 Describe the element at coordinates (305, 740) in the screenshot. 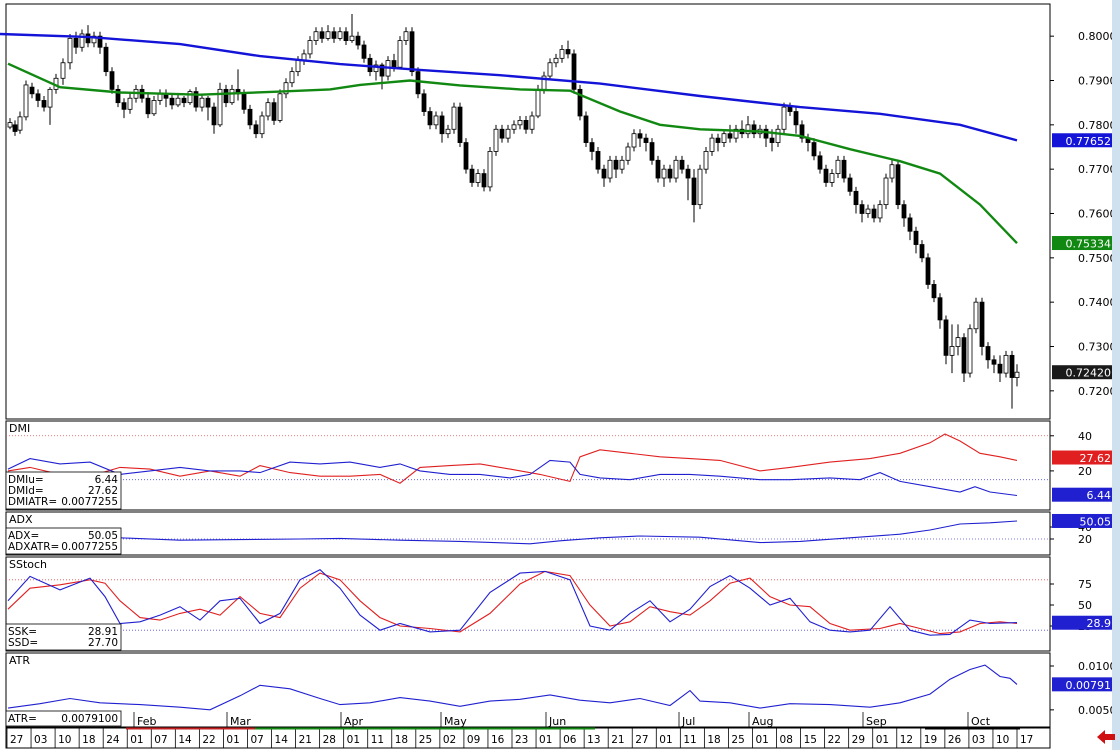

I see `x-tick-label: 21` at that location.